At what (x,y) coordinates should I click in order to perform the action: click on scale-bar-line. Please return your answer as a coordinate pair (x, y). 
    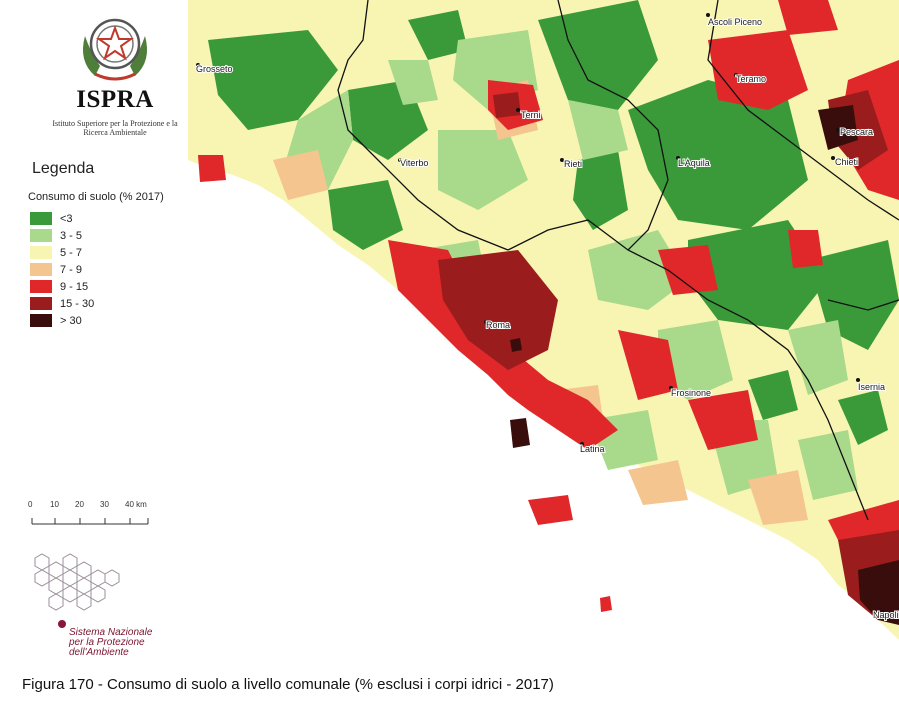
    Looking at the image, I should click on (90, 521).